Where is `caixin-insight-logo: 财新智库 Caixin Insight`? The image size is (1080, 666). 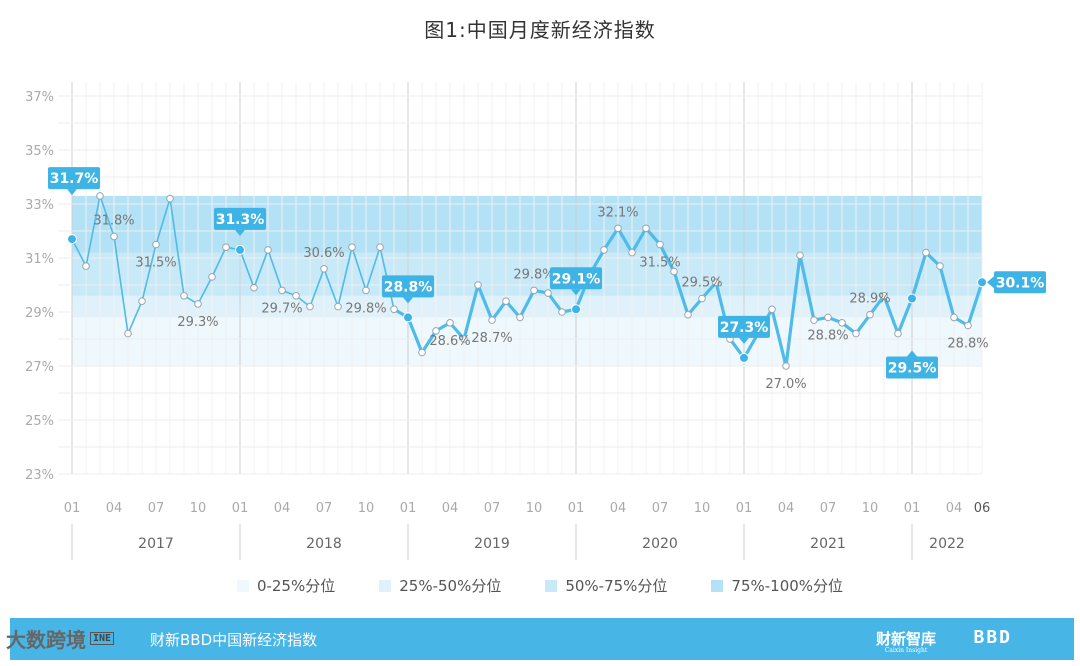 caixin-insight-logo: 财新智库 Caixin Insight is located at coordinates (906, 641).